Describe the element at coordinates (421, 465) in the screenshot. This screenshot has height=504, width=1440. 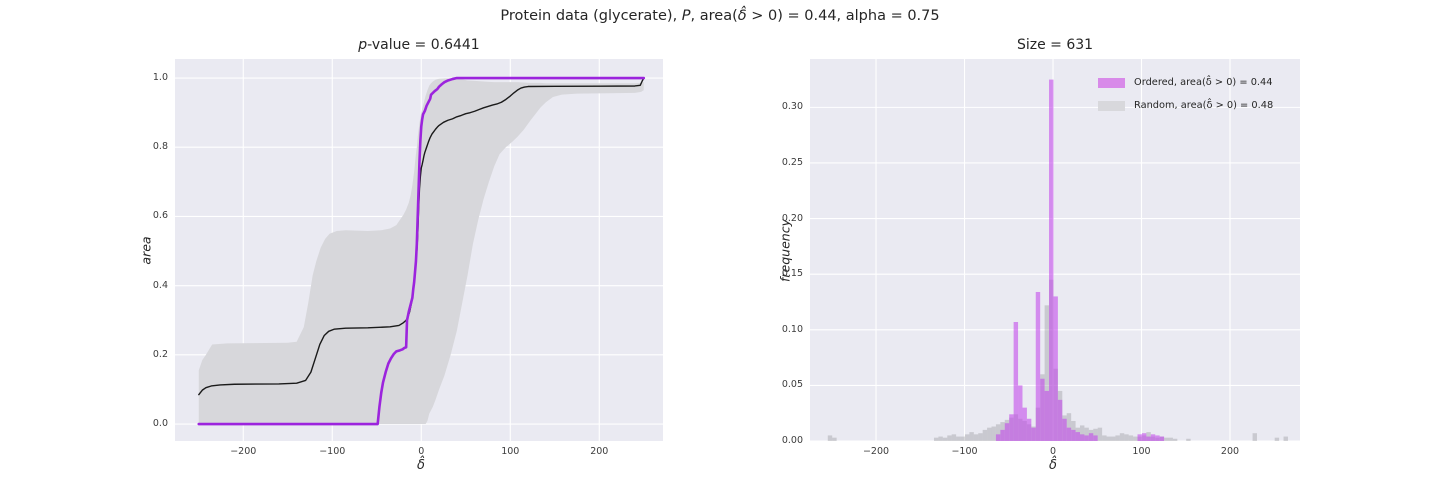
I see `left-x-axis-label: δ̂` at that location.